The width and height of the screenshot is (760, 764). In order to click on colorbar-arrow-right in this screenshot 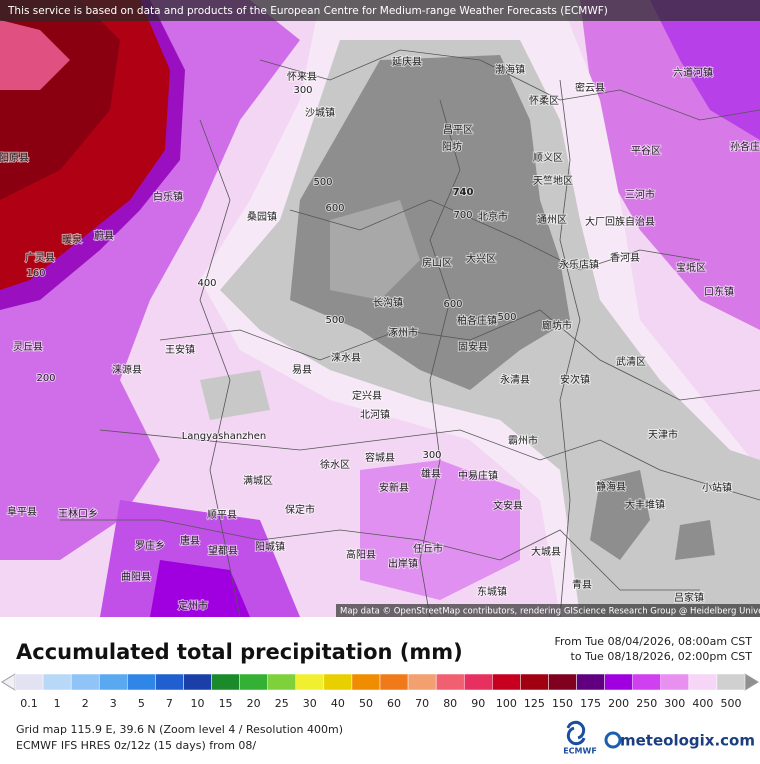, I will do `click(751, 682)`.